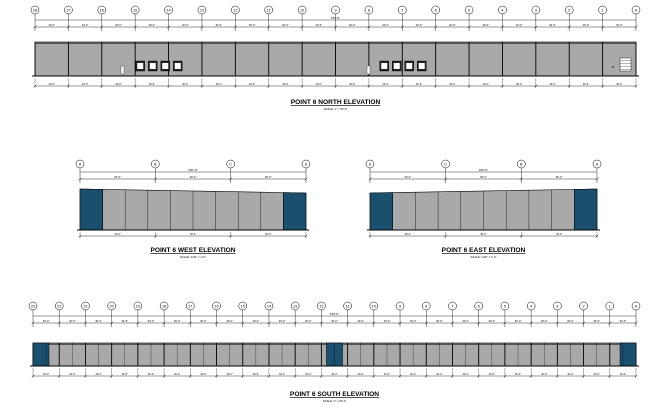  What do you see at coordinates (336, 109) in the screenshot?
I see `elevation-scale: SCALE: 1" = 30'-0"` at bounding box center [336, 109].